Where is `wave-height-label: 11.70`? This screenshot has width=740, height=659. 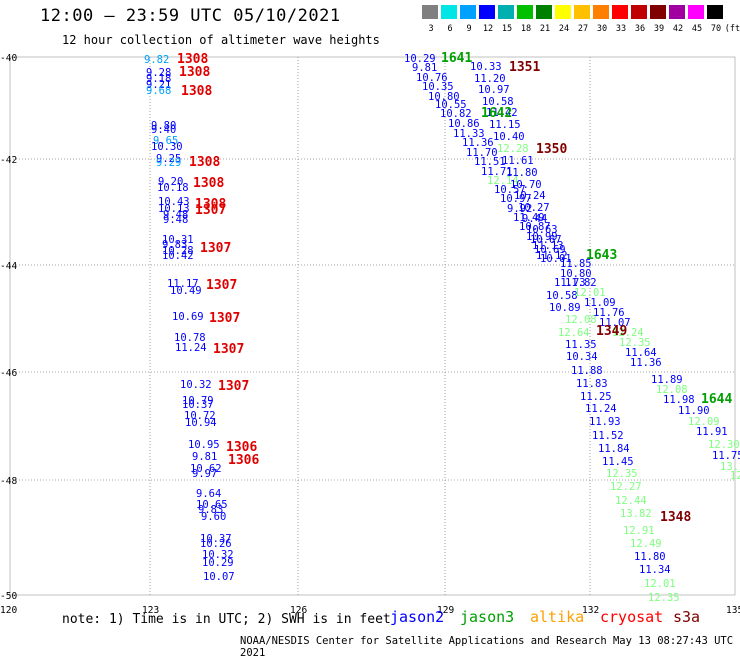
wave-height-label: 11.70 is located at coordinates (482, 153).